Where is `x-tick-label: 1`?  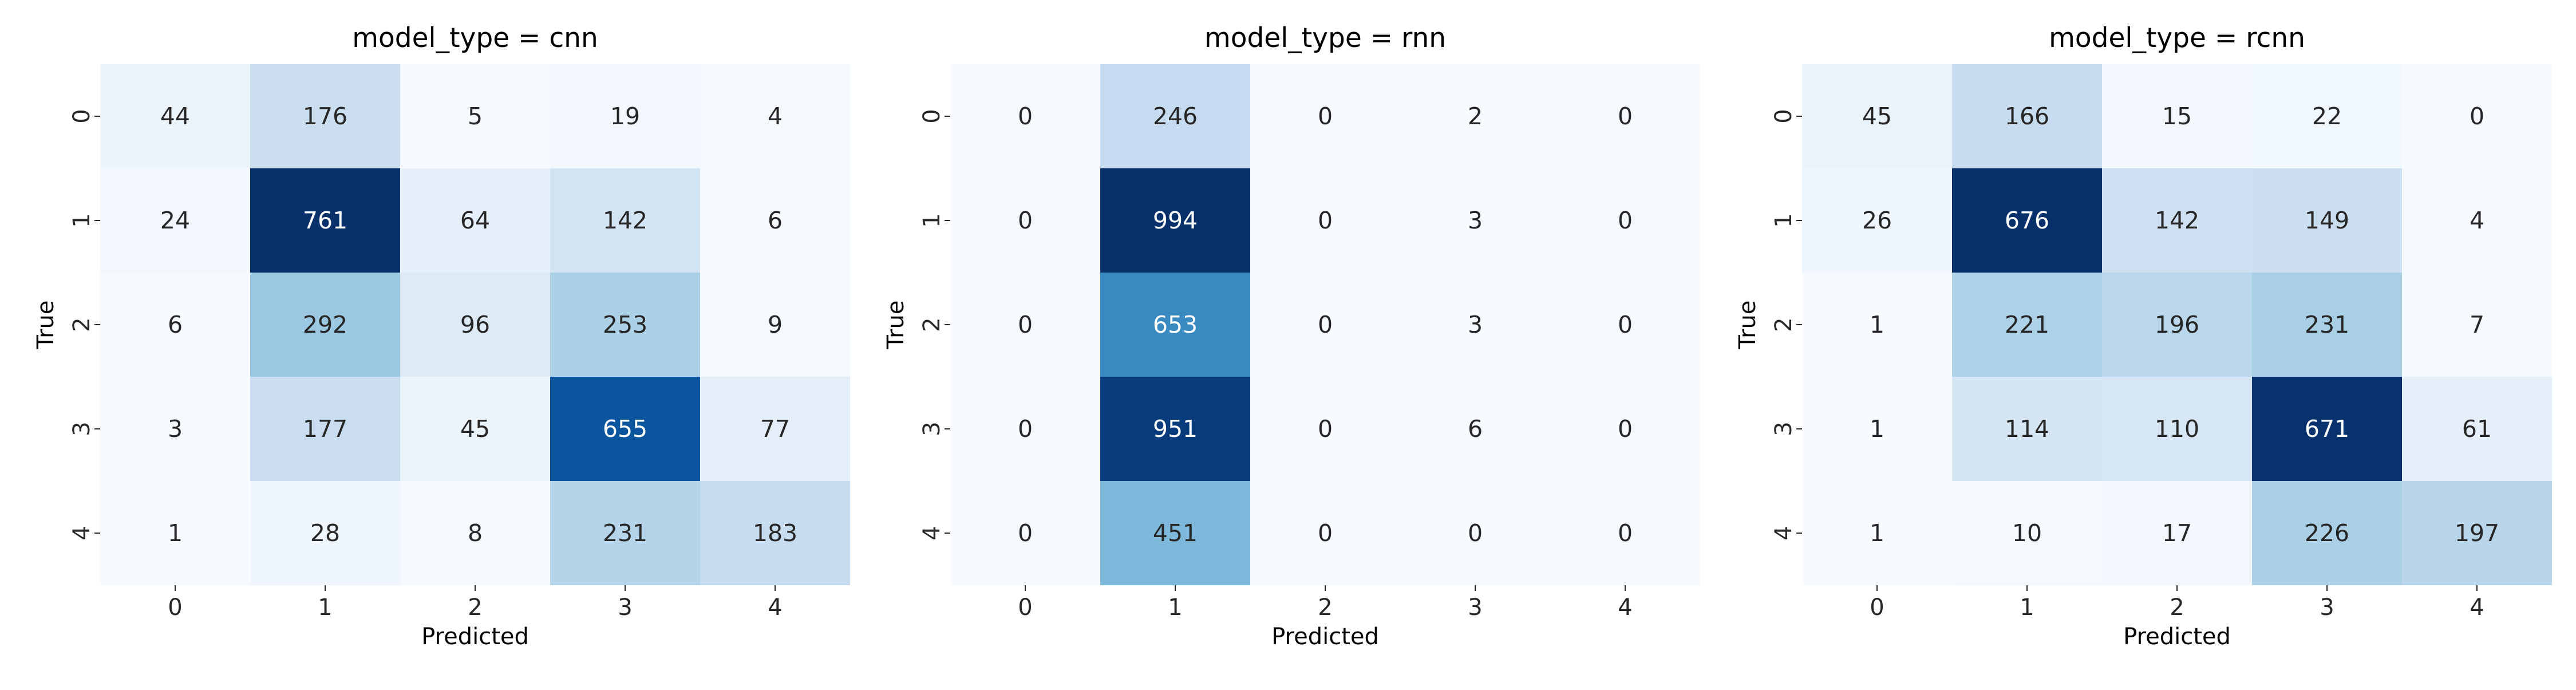 x-tick-label: 1 is located at coordinates (2027, 607).